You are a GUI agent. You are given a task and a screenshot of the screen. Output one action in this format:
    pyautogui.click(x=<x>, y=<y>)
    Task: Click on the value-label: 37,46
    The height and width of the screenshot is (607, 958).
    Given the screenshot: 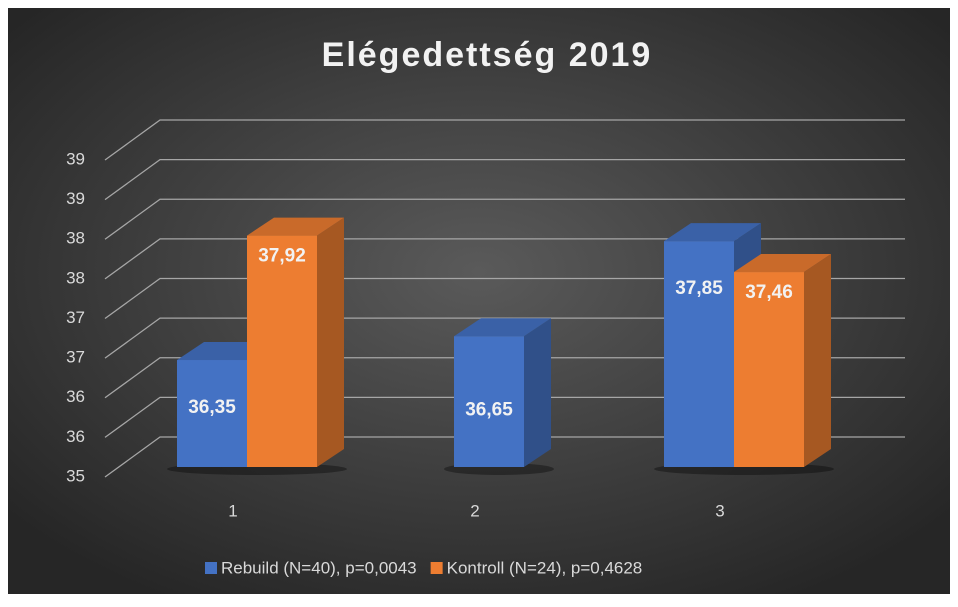 What is the action you would take?
    pyautogui.click(x=769, y=292)
    